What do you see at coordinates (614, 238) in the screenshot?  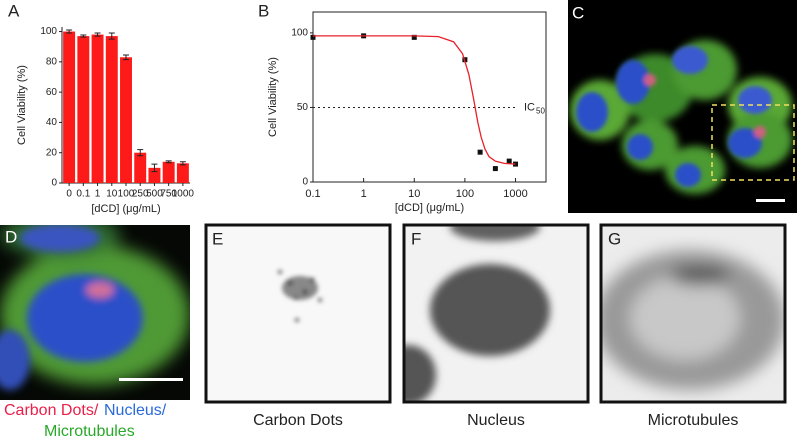 I see `panel-label: G` at bounding box center [614, 238].